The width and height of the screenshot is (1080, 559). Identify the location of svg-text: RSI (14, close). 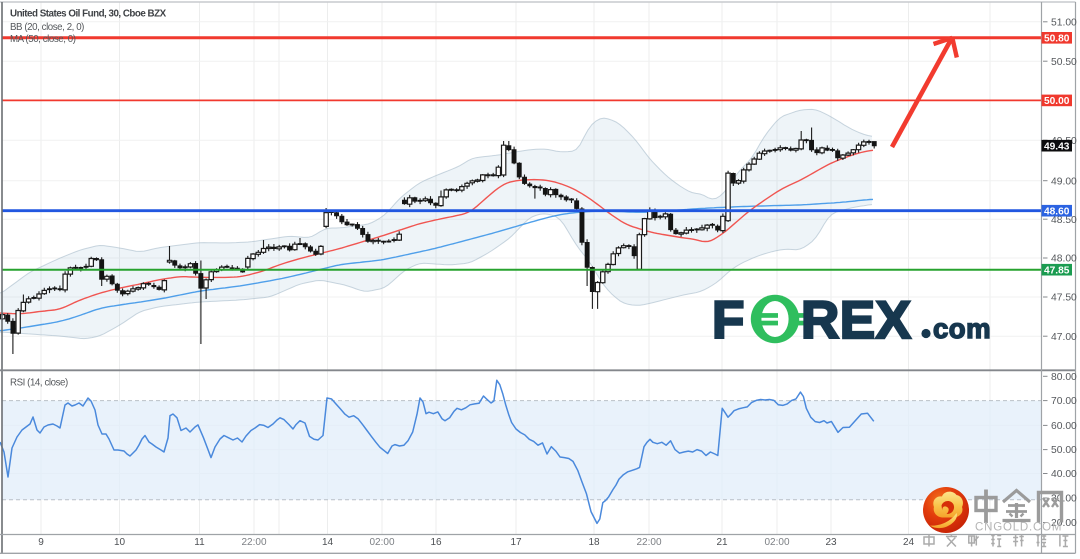
(39, 383).